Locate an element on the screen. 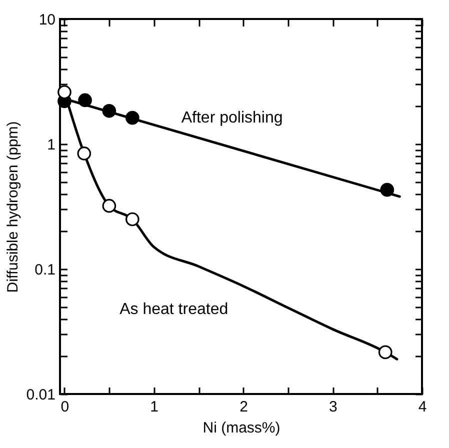 The height and width of the screenshot is (448, 449). x-axis-title: Ni (mass%) is located at coordinates (241, 428).